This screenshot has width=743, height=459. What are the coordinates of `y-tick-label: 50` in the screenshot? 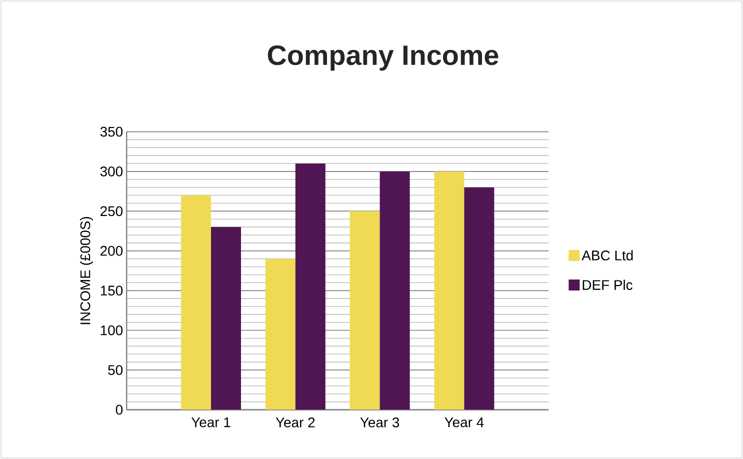 It's located at (115, 370).